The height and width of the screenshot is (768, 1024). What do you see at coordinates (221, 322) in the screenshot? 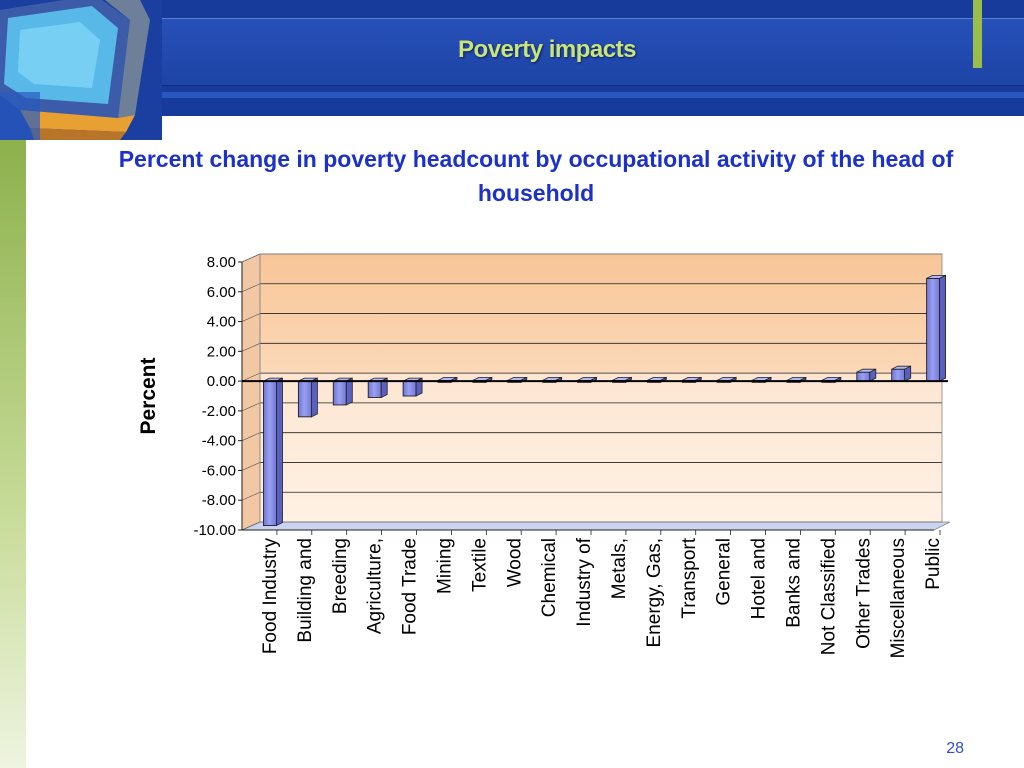
I see `y-tick-label: 4.00` at bounding box center [221, 322].